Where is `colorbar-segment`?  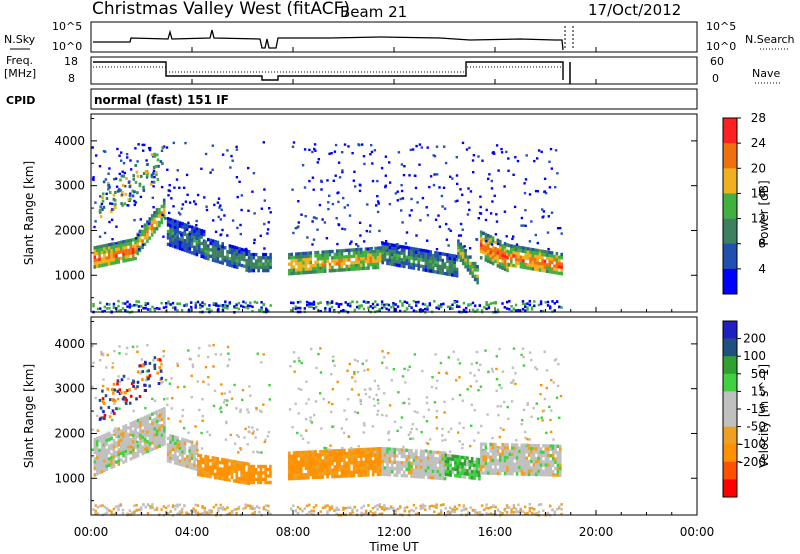 colorbar-segment is located at coordinates (730, 281).